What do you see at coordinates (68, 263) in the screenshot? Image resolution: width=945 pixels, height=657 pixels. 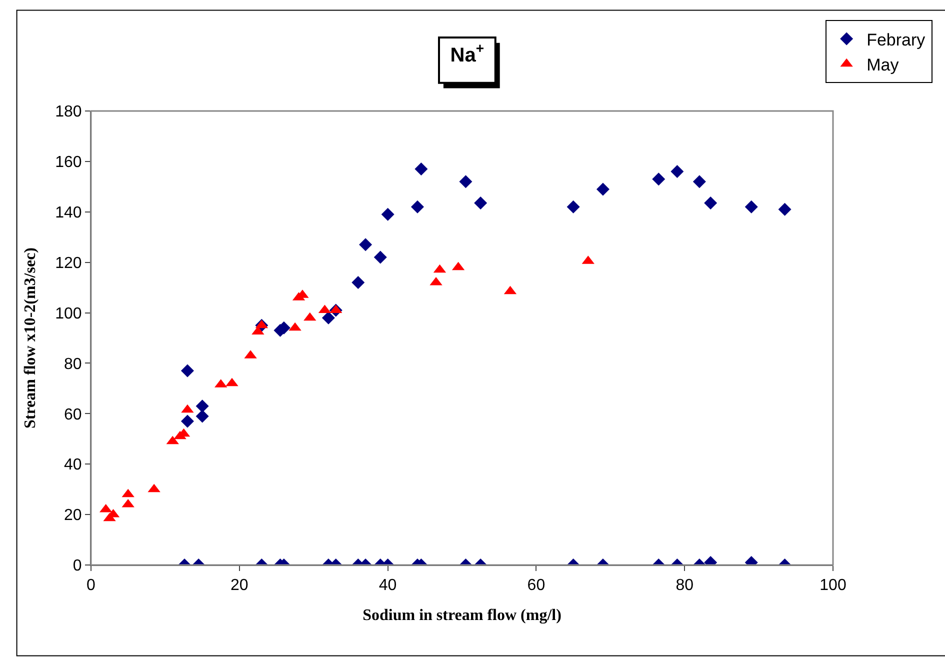 I see `y-tick-label: 120` at bounding box center [68, 263].